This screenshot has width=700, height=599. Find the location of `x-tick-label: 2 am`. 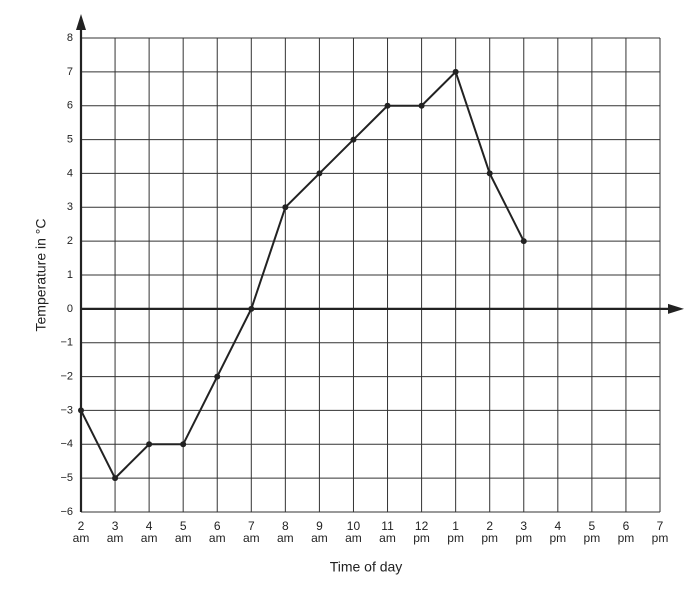

x-tick-label: 2 am is located at coordinates (81, 532).